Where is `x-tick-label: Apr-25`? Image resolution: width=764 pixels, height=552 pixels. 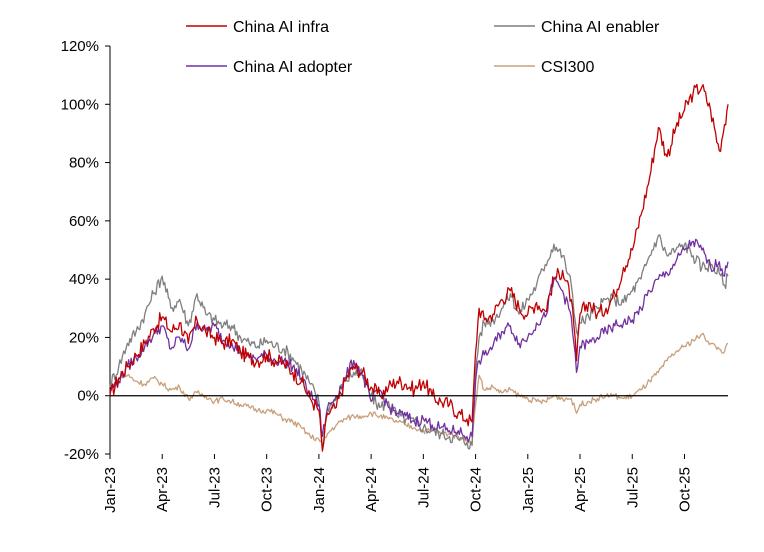
x-tick-label: Apr-25 is located at coordinates (580, 489).